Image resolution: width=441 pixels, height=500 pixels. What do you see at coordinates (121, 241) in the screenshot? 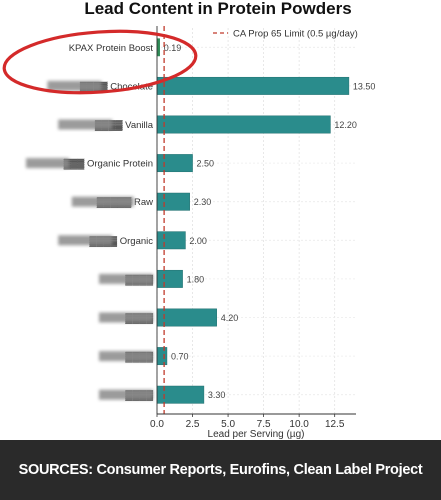
I see `category-label: ▓▓▓▓ Organic` at bounding box center [121, 241].